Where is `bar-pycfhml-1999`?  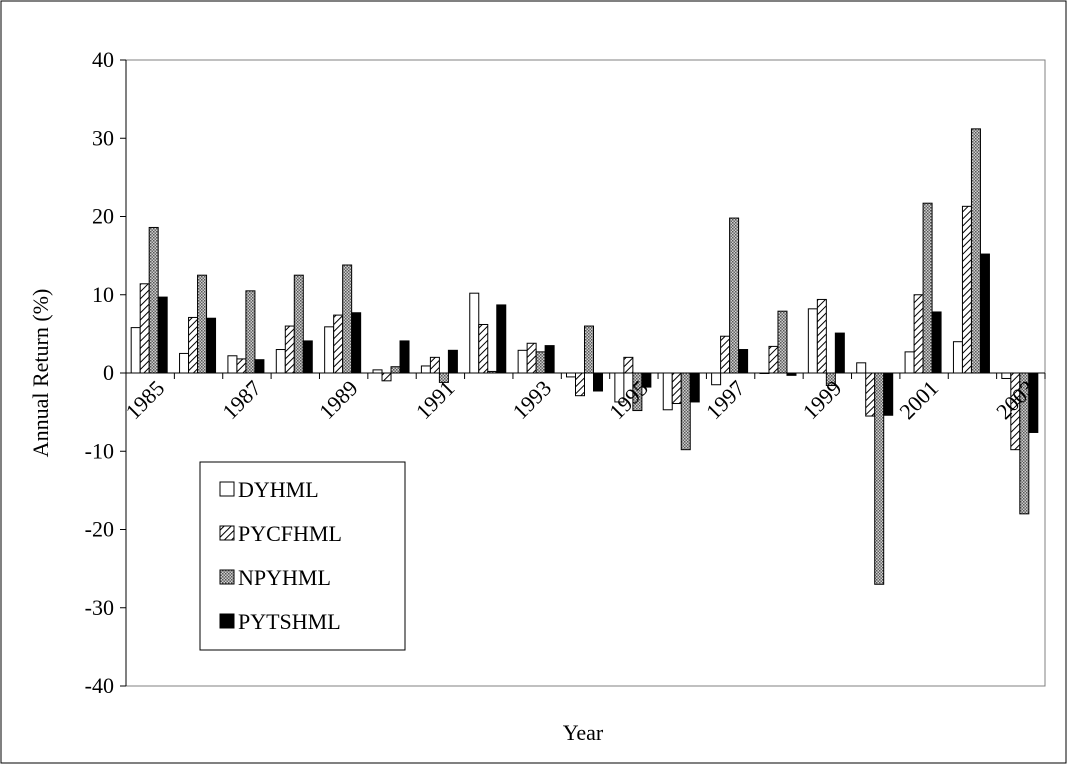
bar-pycfhml-1999 is located at coordinates (821, 336).